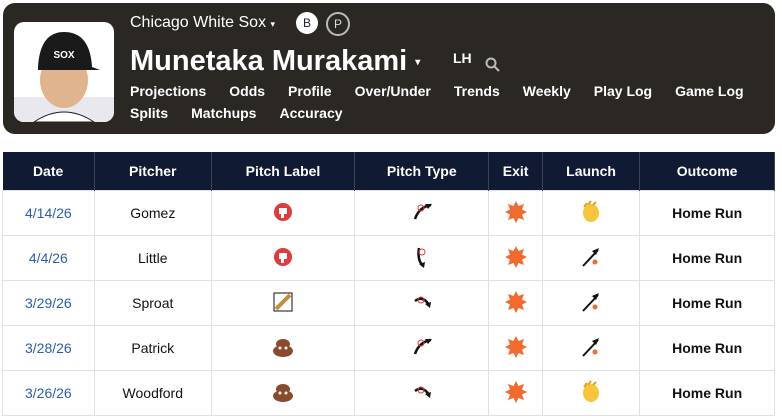  I want to click on pitcher-cell: Patrick, so click(152, 348).